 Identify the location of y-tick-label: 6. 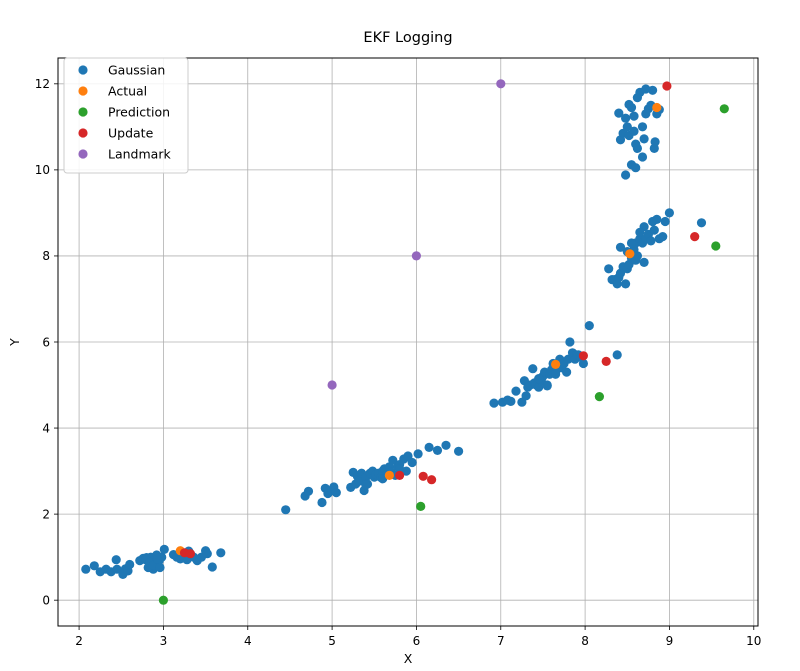
(46, 342).